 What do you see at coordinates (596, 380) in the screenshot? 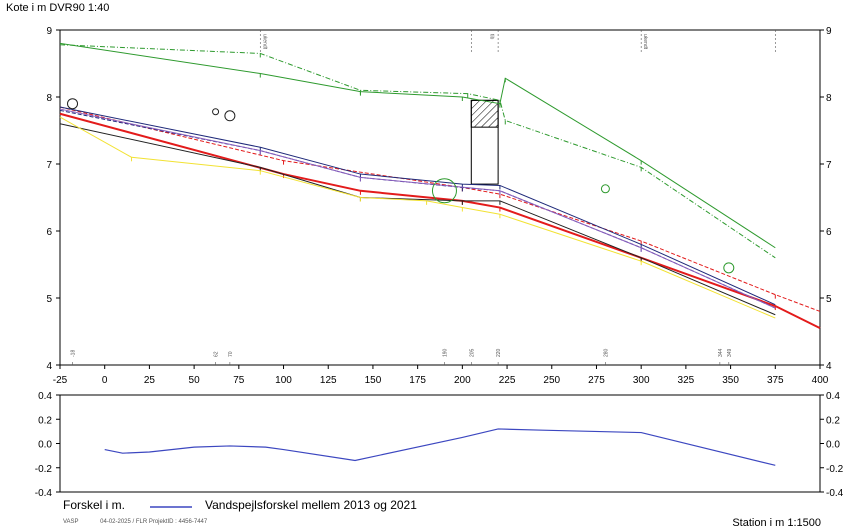
I see `x-tick-label: 275` at bounding box center [596, 380].